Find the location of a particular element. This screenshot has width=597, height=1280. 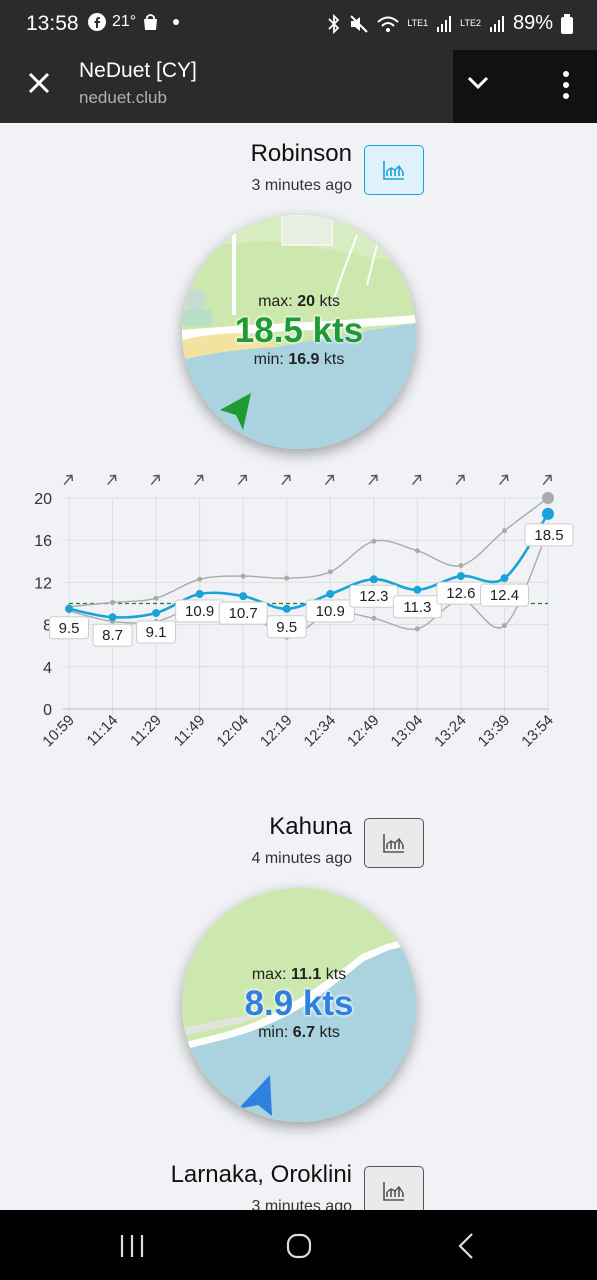

data-label-text: 11.3 is located at coordinates (417, 607).